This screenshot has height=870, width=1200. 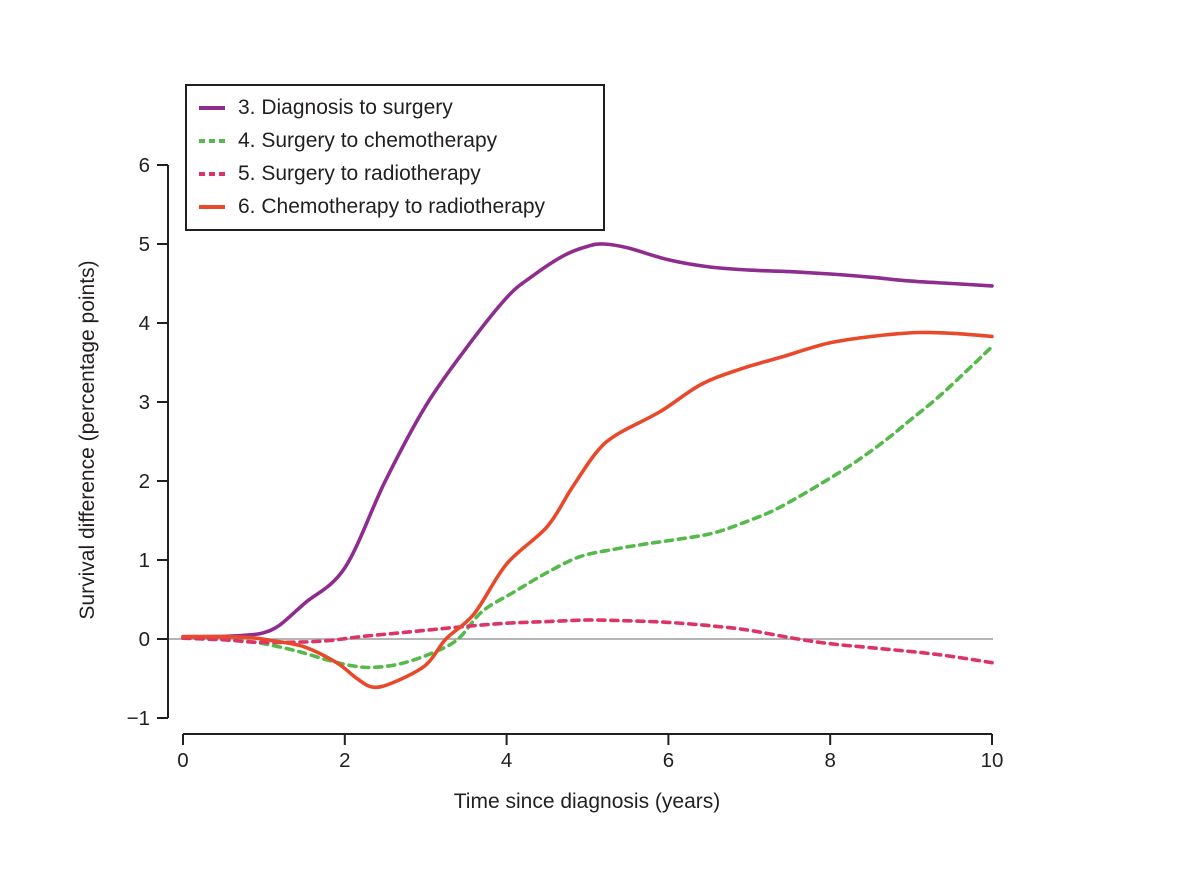 I want to click on legend-item: 3. Diagnosis to surgery, so click(x=401, y=108).